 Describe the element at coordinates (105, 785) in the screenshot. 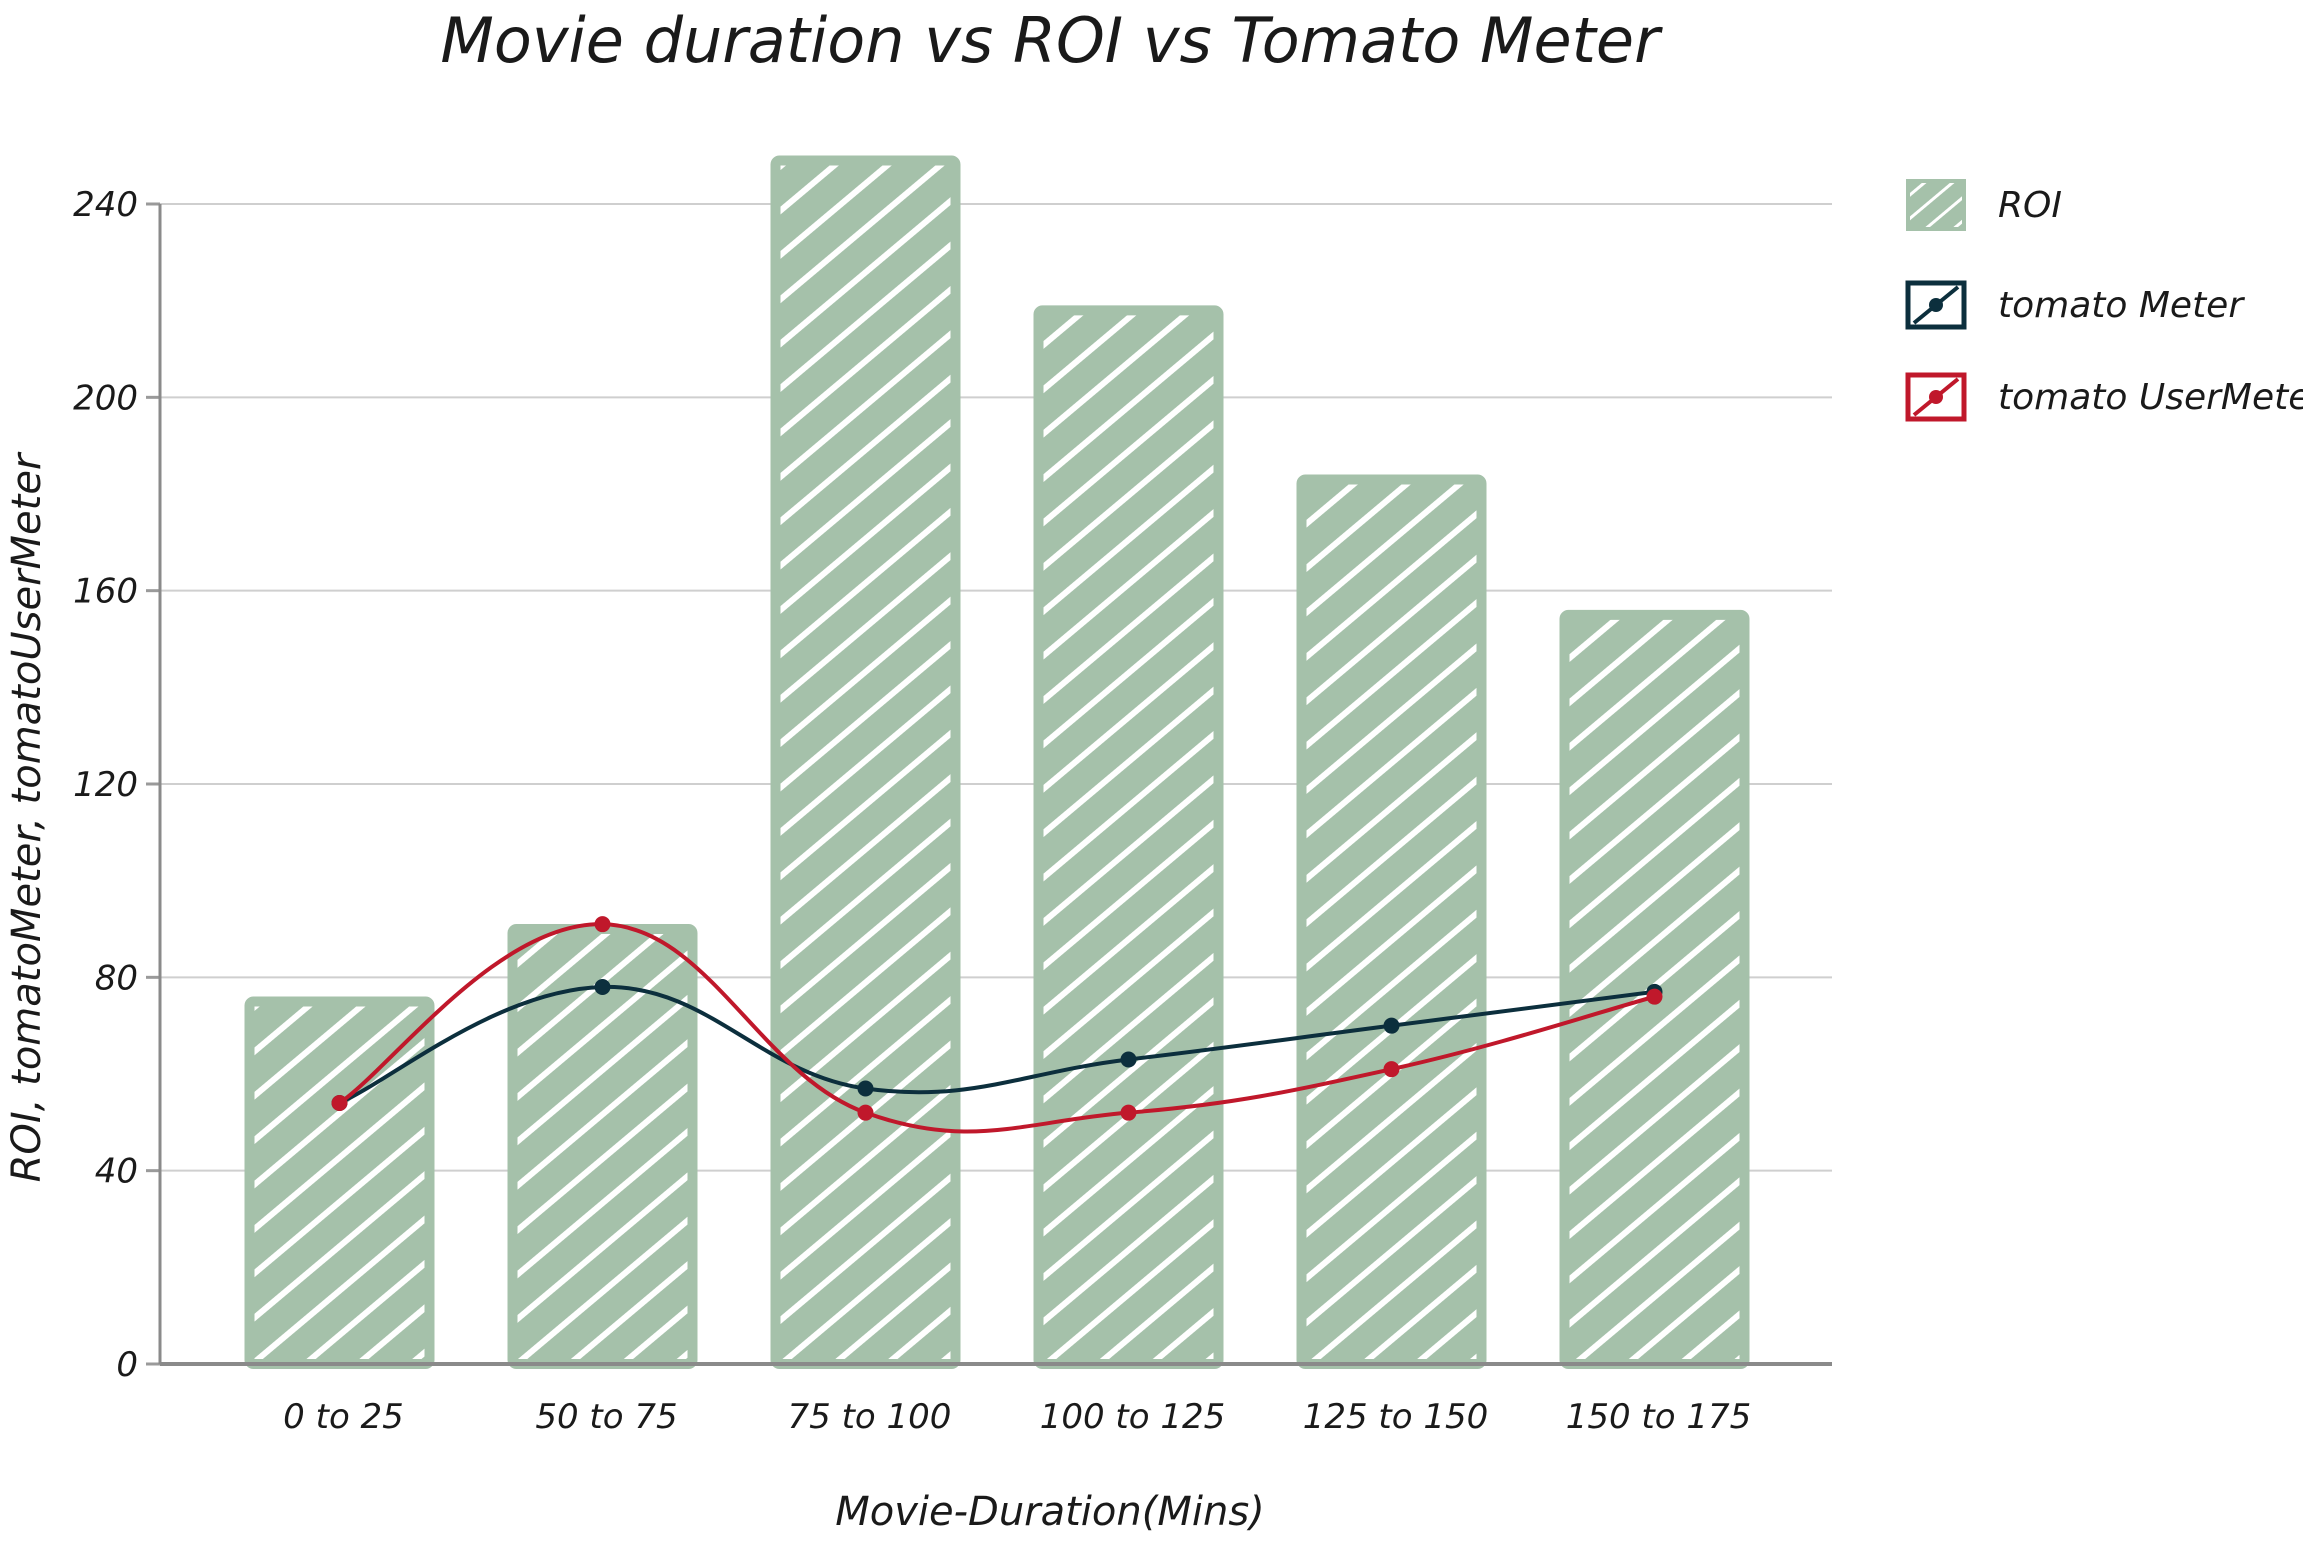

I see `y-tick-label: 120` at that location.